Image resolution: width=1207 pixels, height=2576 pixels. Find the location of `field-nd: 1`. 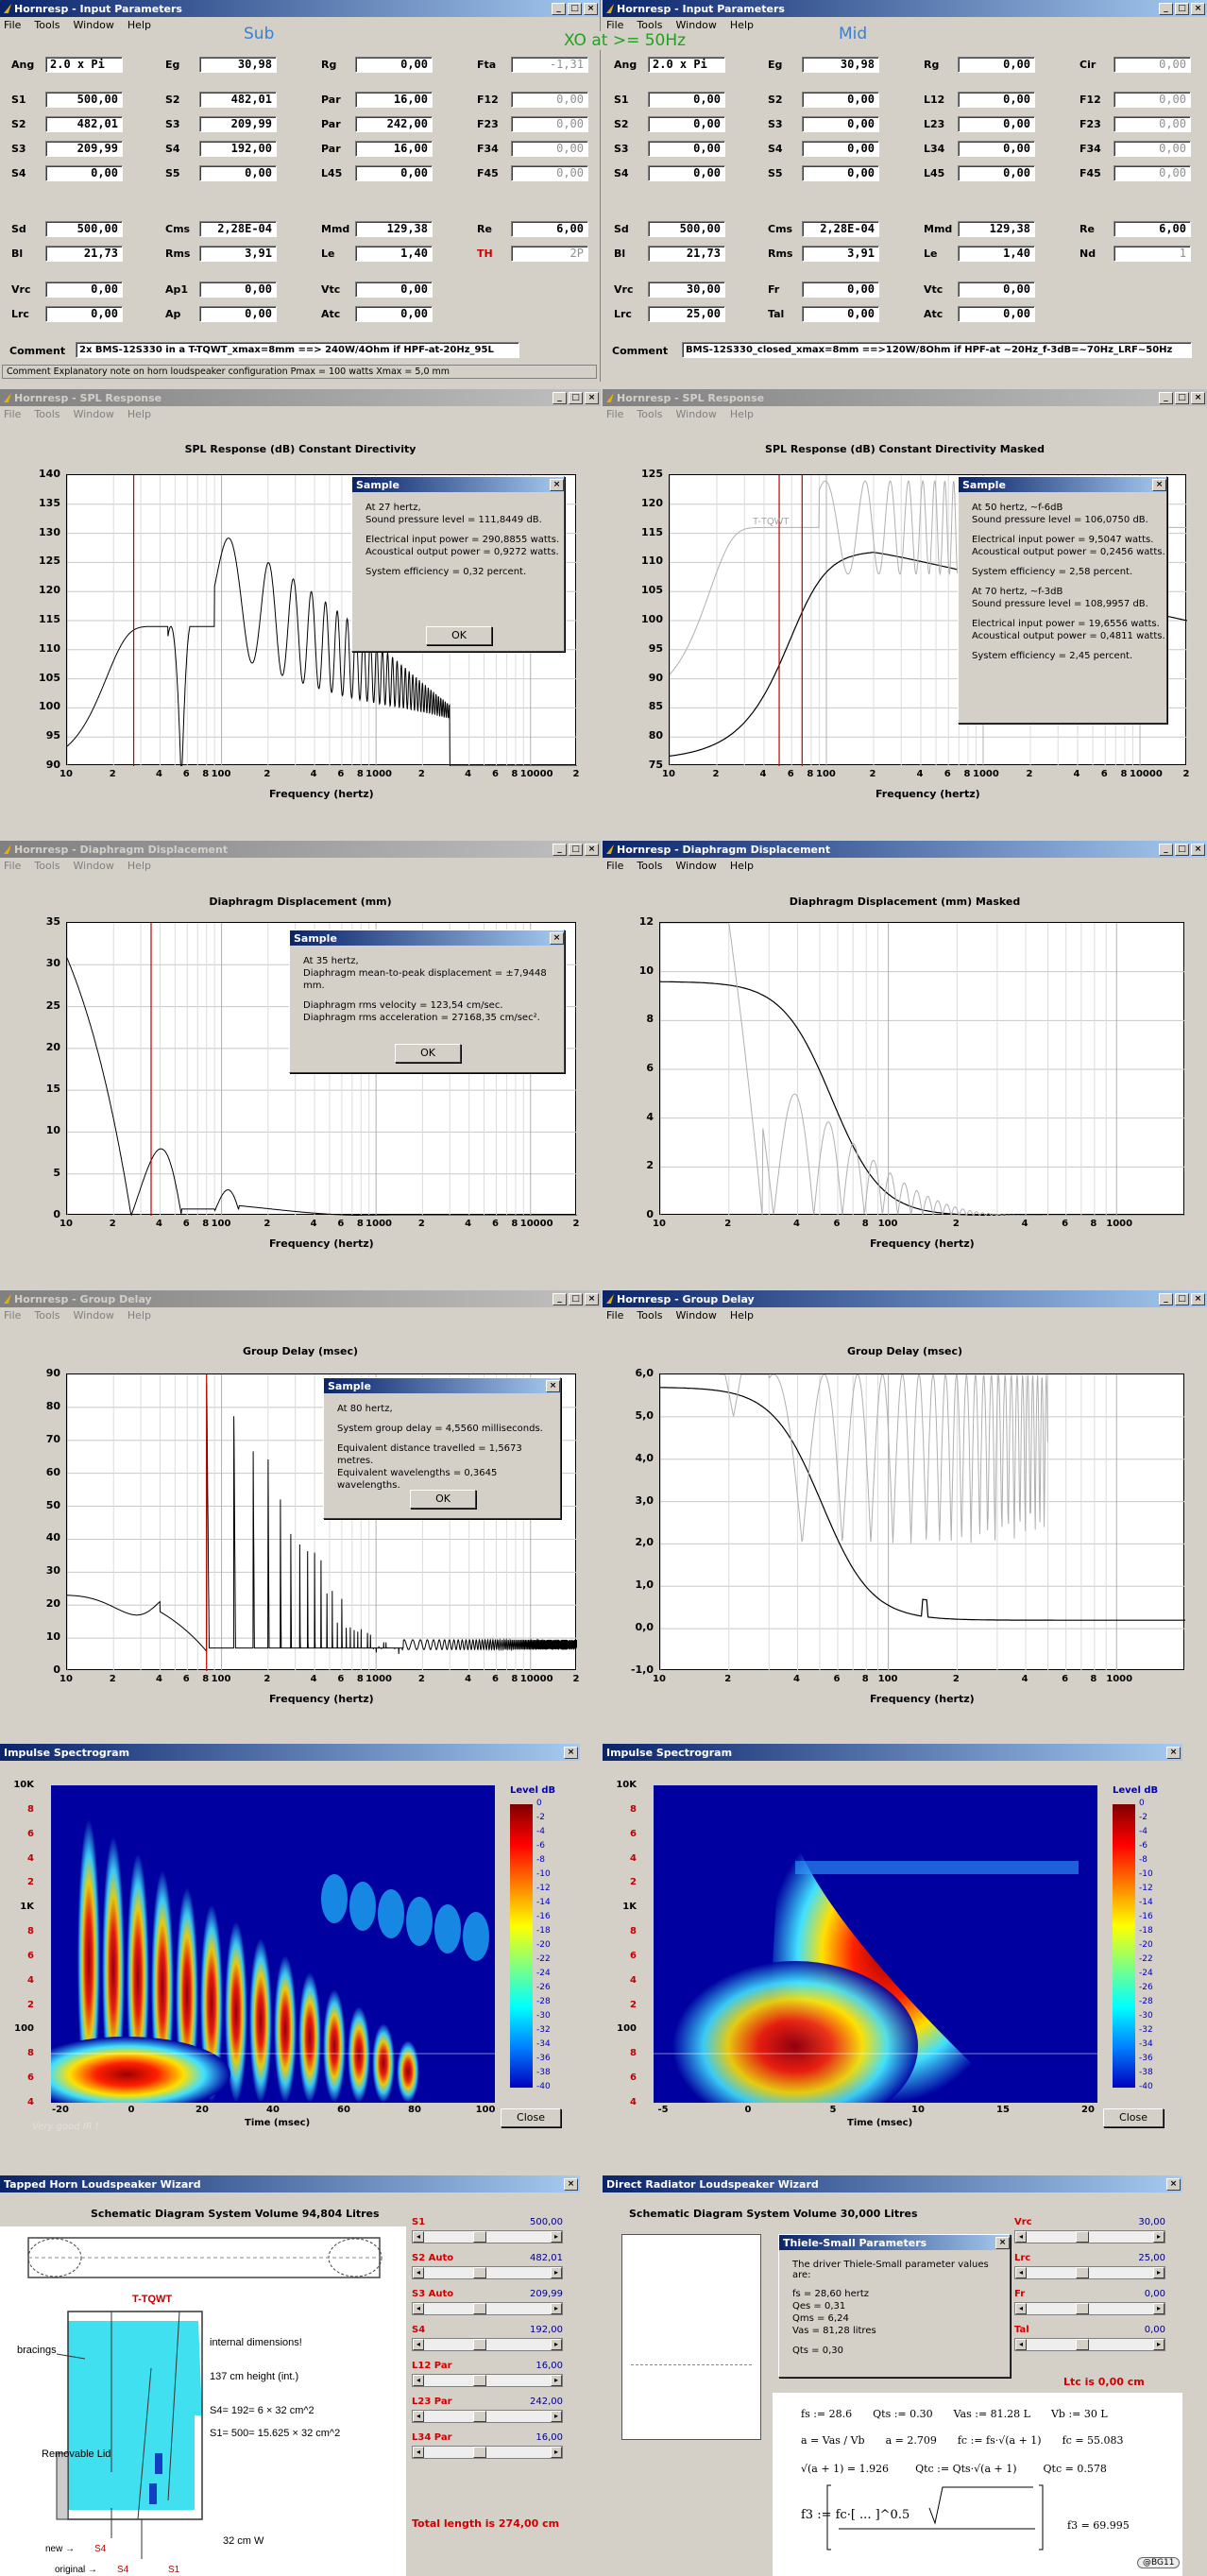

field-nd: 1 is located at coordinates (1152, 254).